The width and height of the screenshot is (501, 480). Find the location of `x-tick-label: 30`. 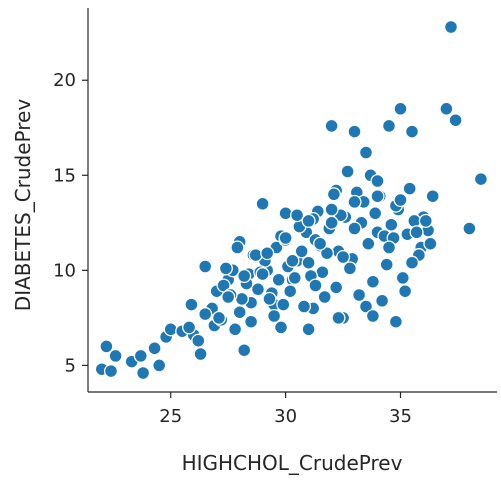

x-tick-label: 30 is located at coordinates (285, 416).